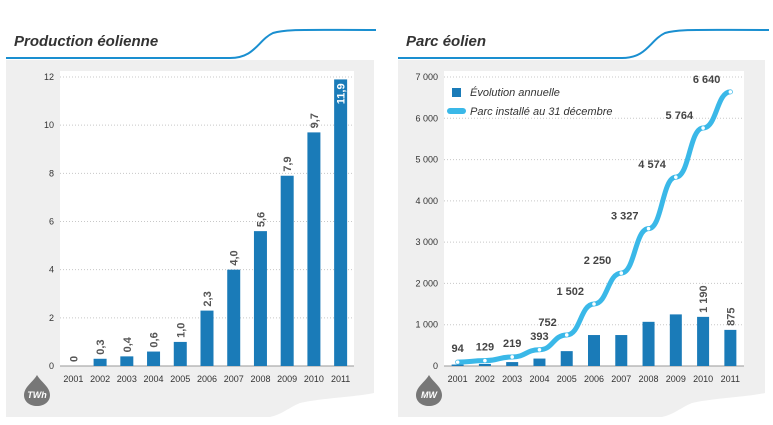 The height and width of the screenshot is (425, 773). What do you see at coordinates (101, 346) in the screenshot?
I see `data-label: 0,3` at bounding box center [101, 346].